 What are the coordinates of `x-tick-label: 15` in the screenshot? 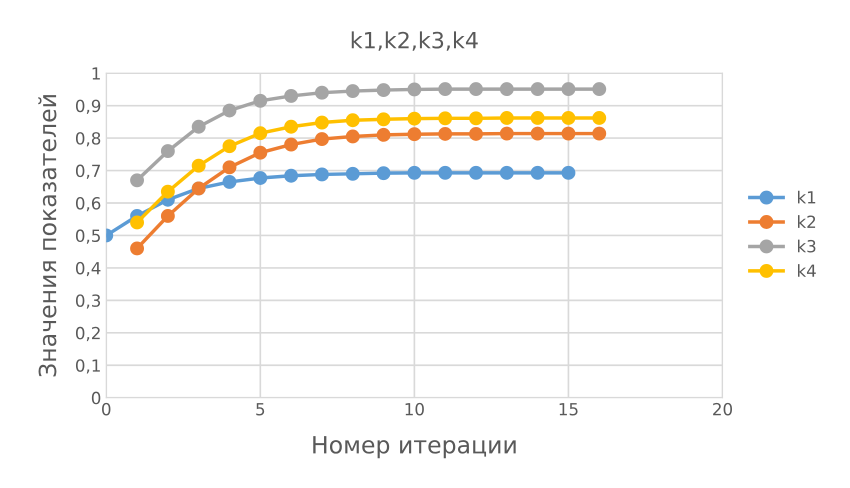 It's located at (569, 409).